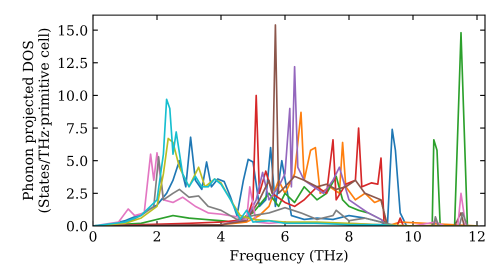 This screenshot has height=280, width=500. Describe the element at coordinates (77, 128) in the screenshot. I see `y-tick-label: 7.5` at that location.